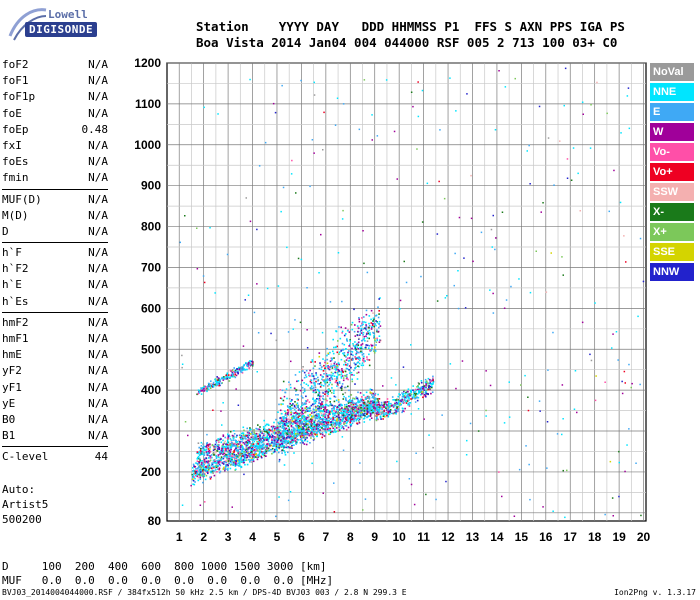 This screenshot has width=700, height=600. What do you see at coordinates (15, 322) in the screenshot?
I see `param-label: hmF2` at bounding box center [15, 322].